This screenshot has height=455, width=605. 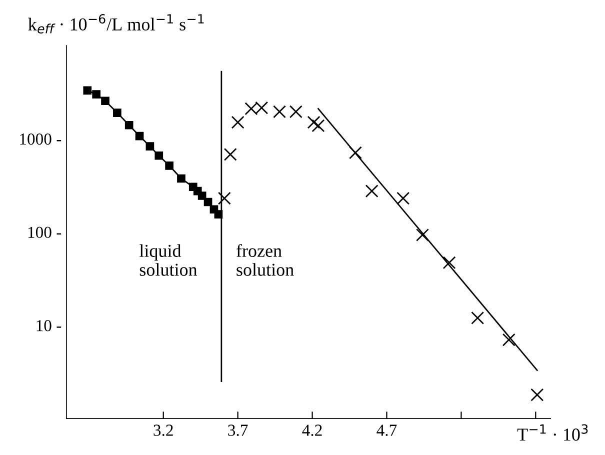 I want to click on x-tick-label: 3.7, so click(x=238, y=430).